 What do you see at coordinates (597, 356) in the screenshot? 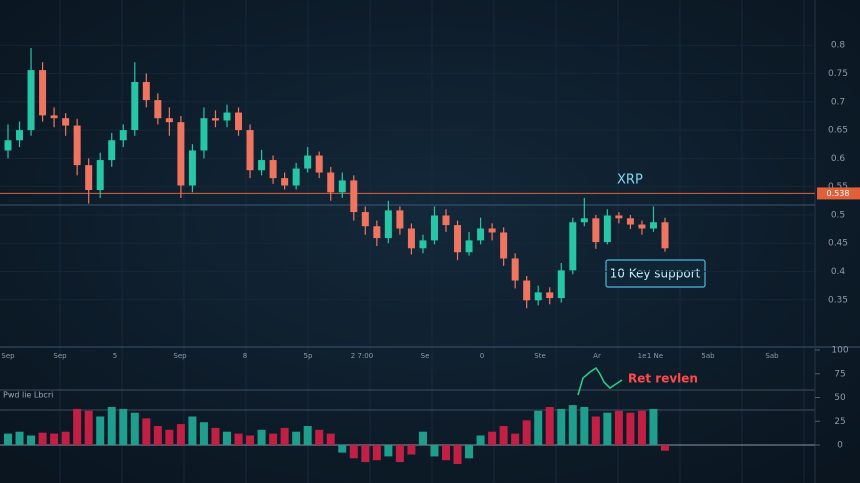
I see `x-tick-label: Ar` at bounding box center [597, 356].